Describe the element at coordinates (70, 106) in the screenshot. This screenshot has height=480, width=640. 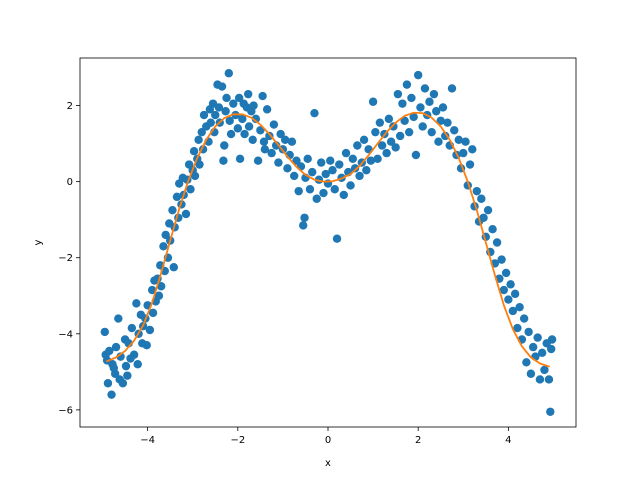
I see `y-tick-label: 2` at that location.